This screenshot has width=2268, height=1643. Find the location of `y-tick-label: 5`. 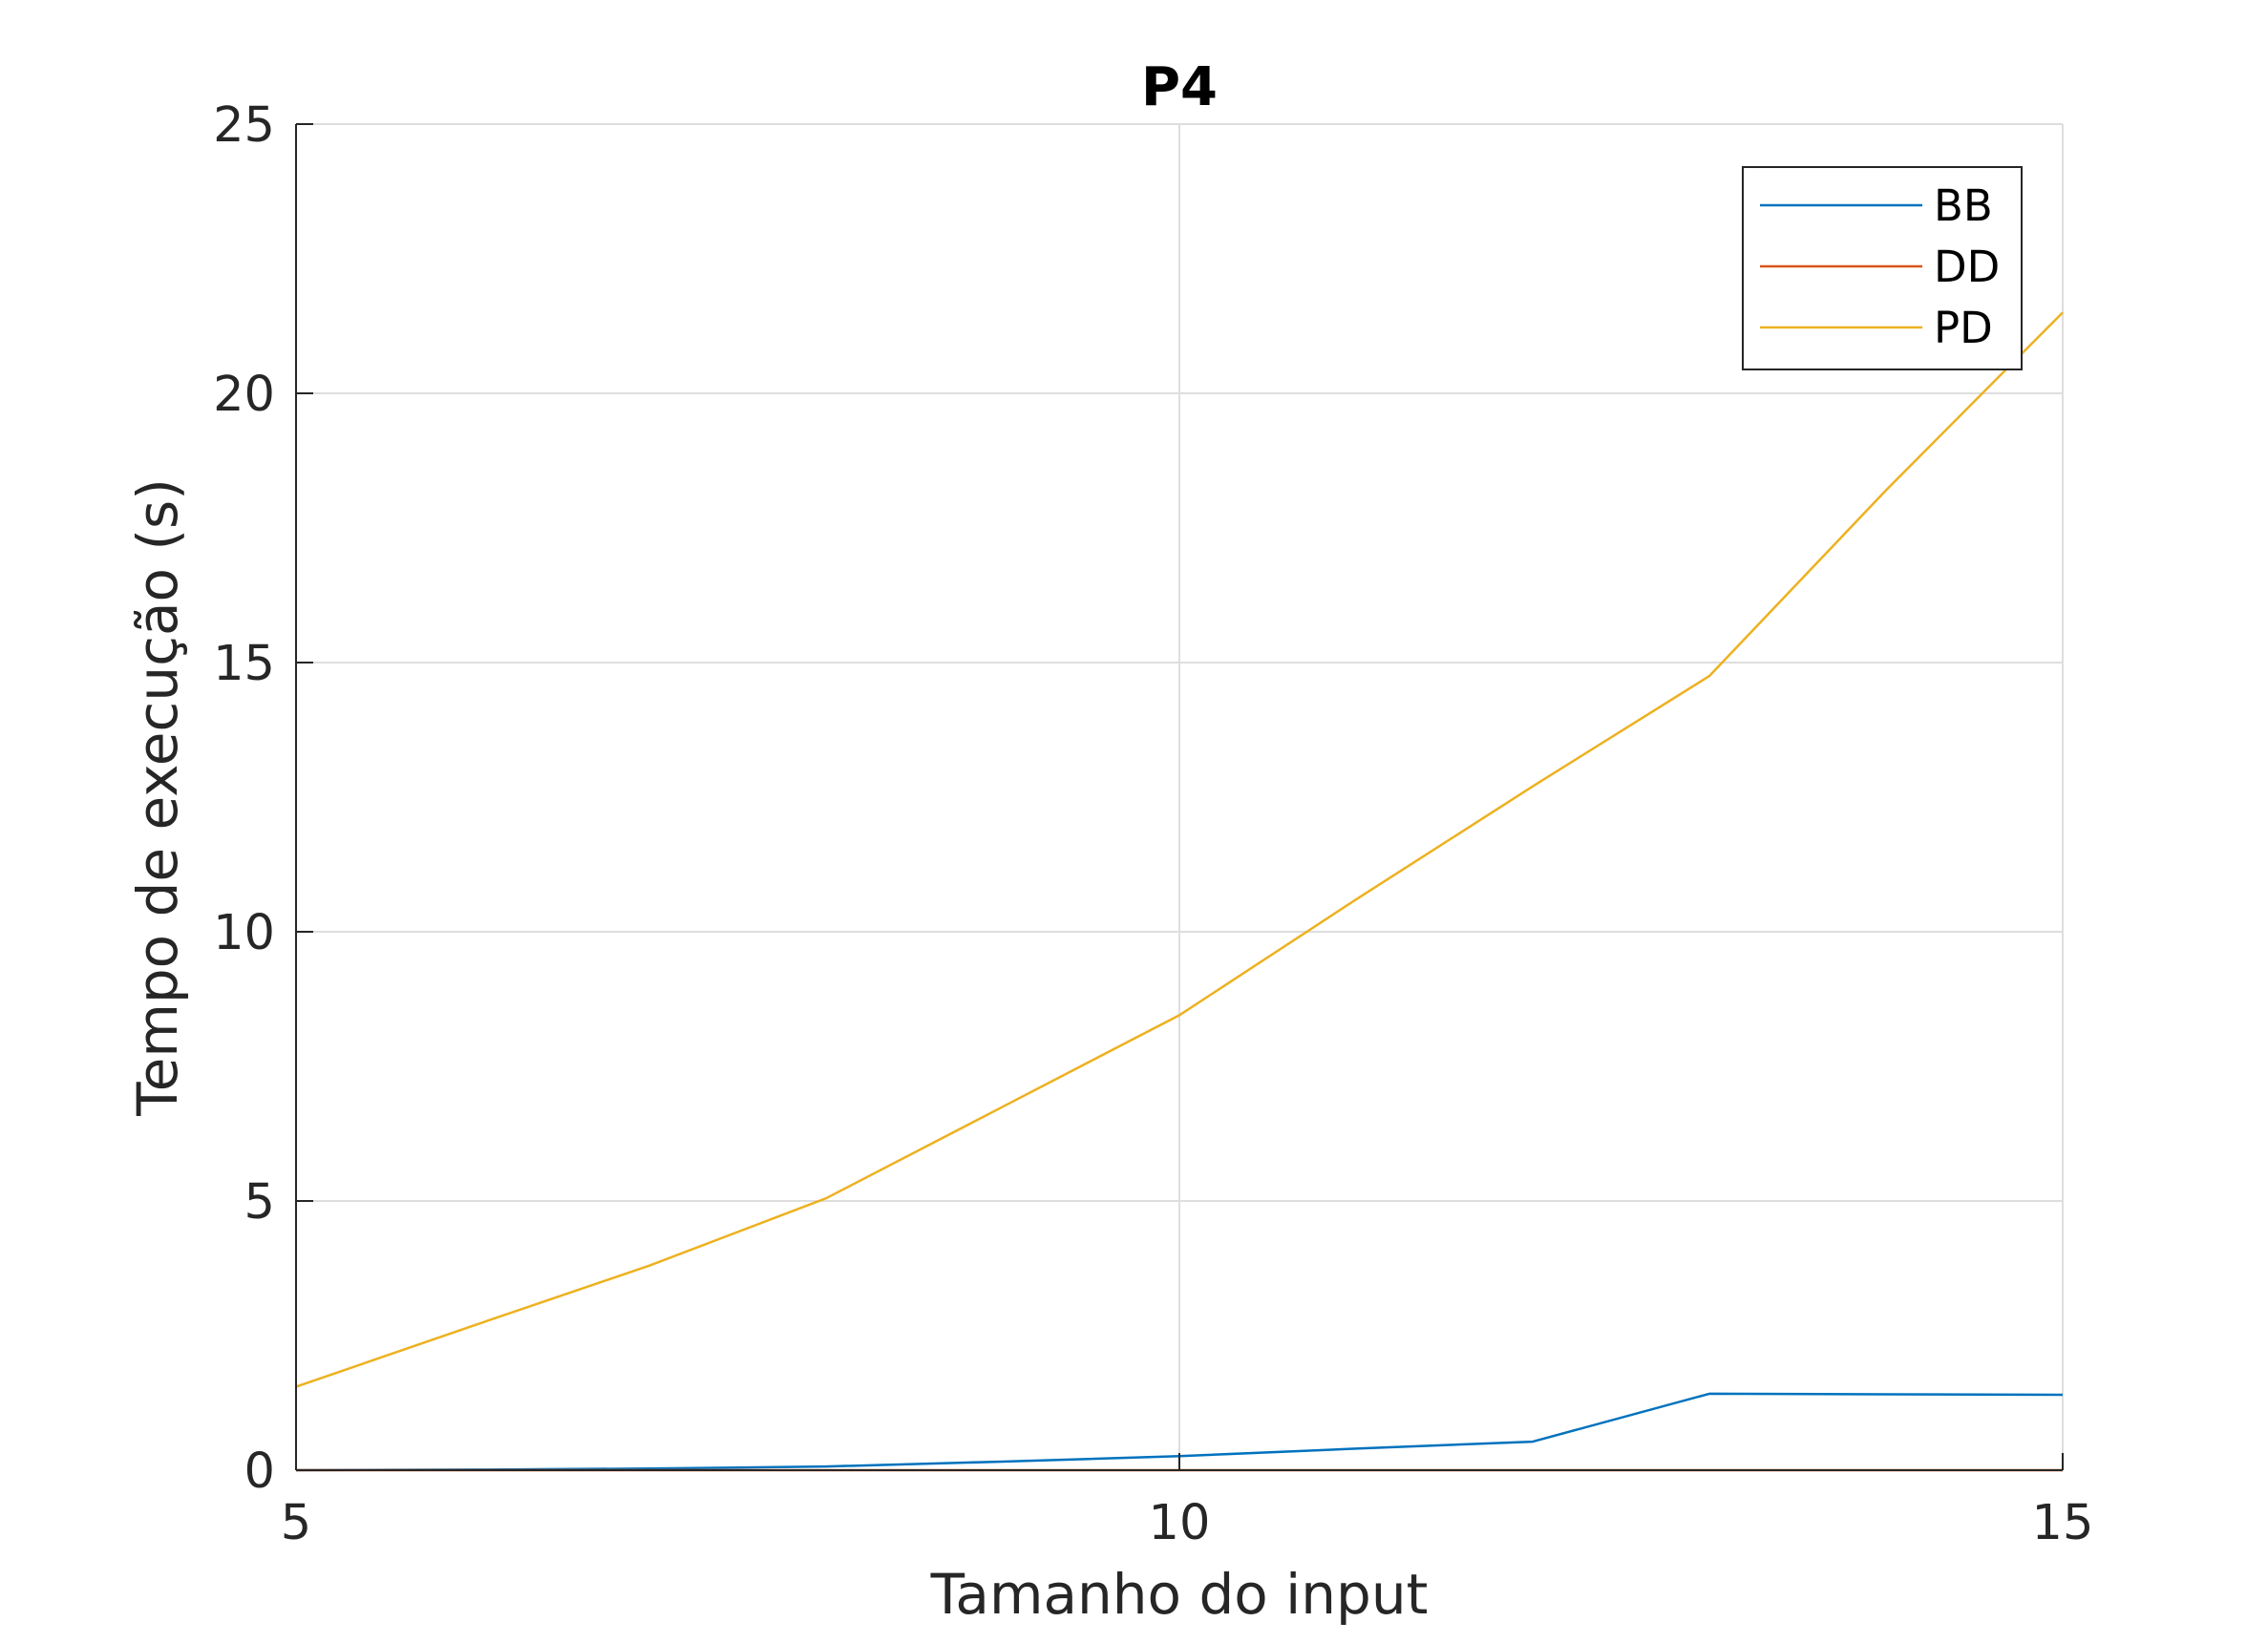

y-tick-label: 5 is located at coordinates (259, 1202).